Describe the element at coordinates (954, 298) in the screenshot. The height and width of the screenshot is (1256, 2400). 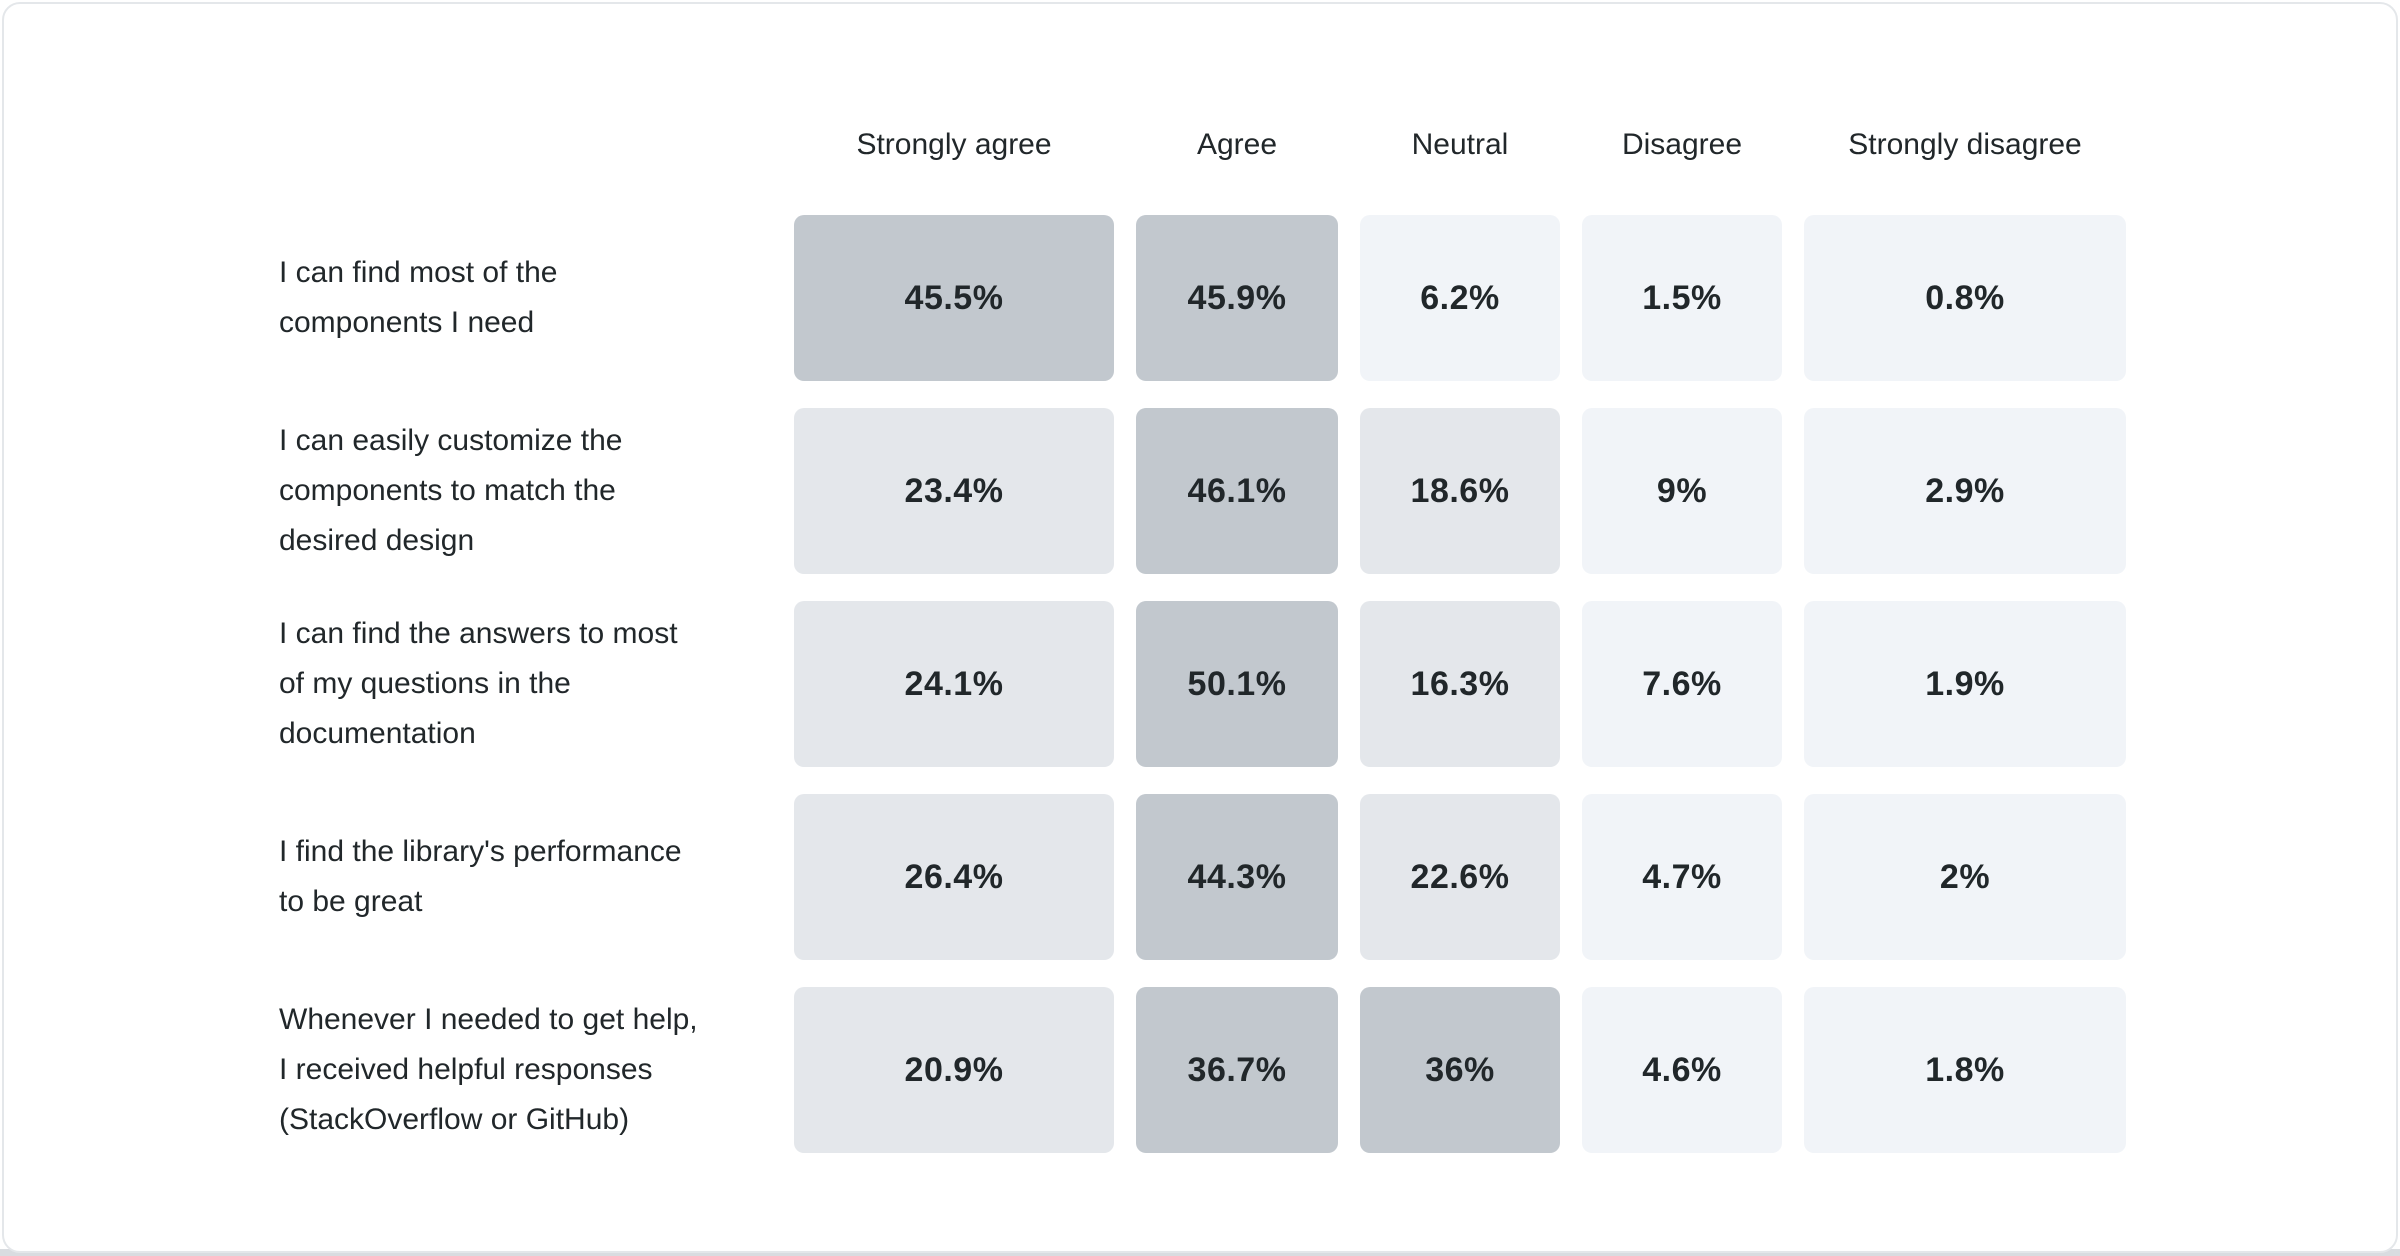
I see `heatmap-cell: 45.5%` at that location.